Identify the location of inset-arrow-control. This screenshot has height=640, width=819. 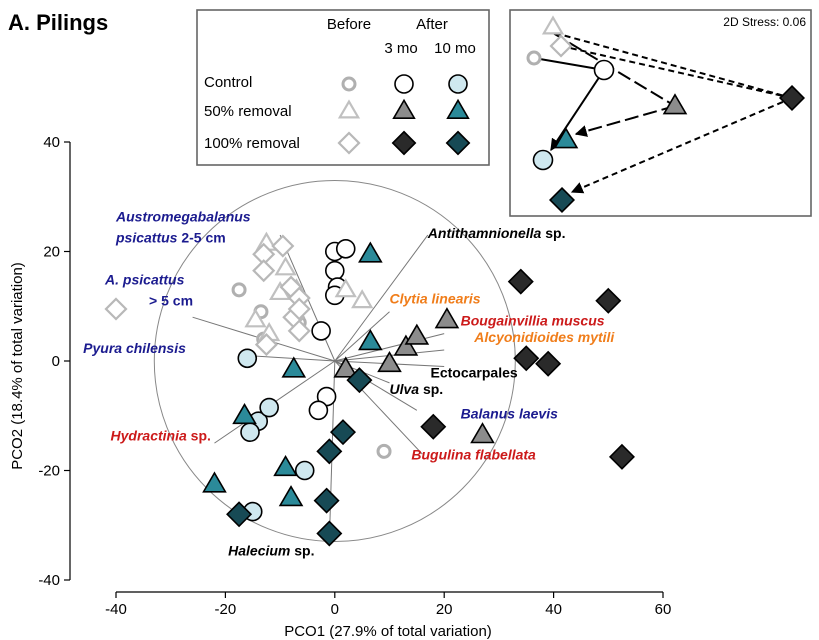
(577, 110).